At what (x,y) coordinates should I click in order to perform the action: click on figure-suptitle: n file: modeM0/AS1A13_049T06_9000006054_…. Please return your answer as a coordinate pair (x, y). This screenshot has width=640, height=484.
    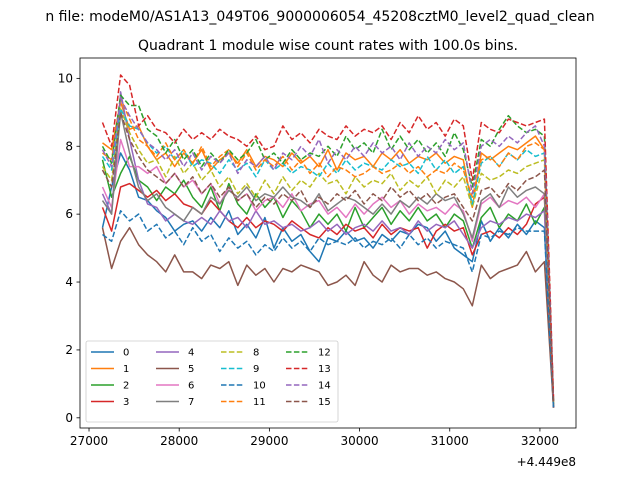
    Looking at the image, I should click on (319, 17).